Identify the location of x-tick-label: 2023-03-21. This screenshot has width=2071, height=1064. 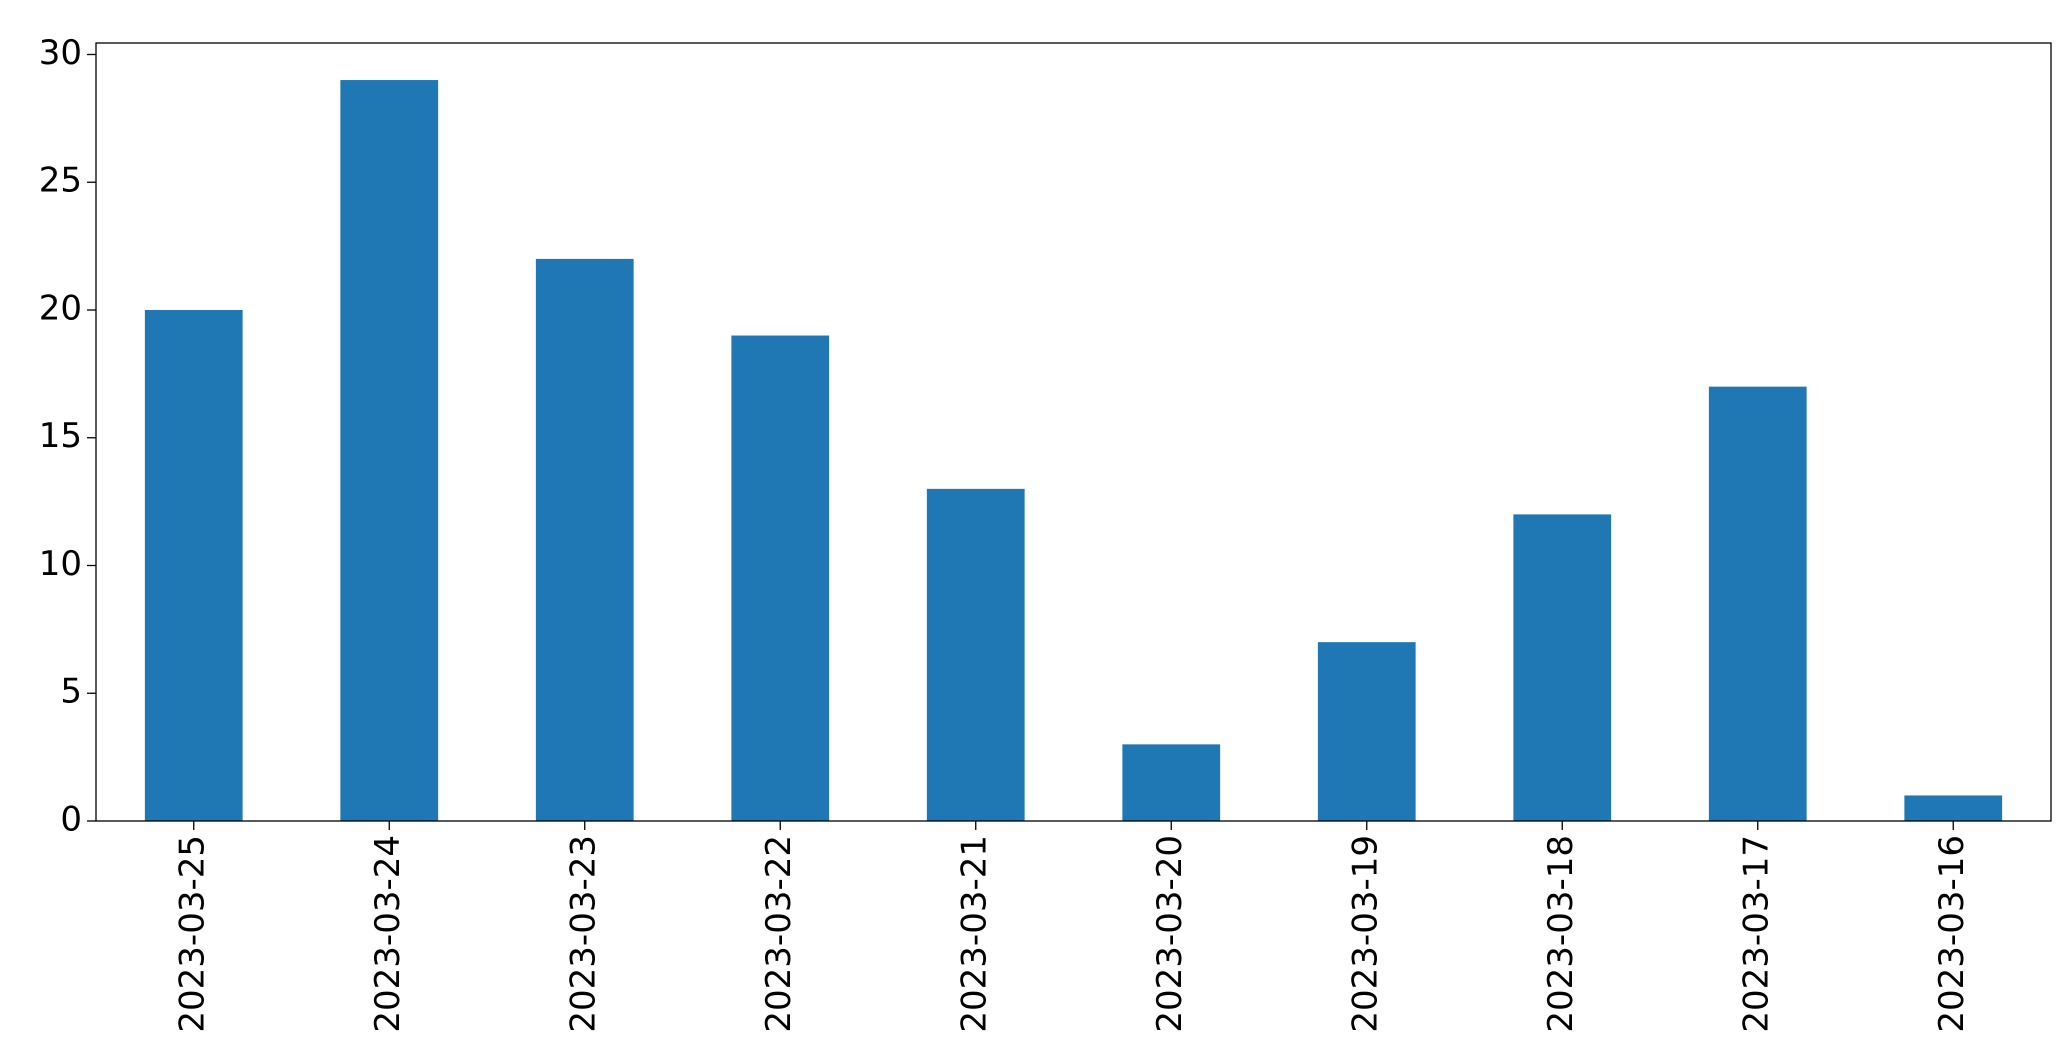
(974, 934).